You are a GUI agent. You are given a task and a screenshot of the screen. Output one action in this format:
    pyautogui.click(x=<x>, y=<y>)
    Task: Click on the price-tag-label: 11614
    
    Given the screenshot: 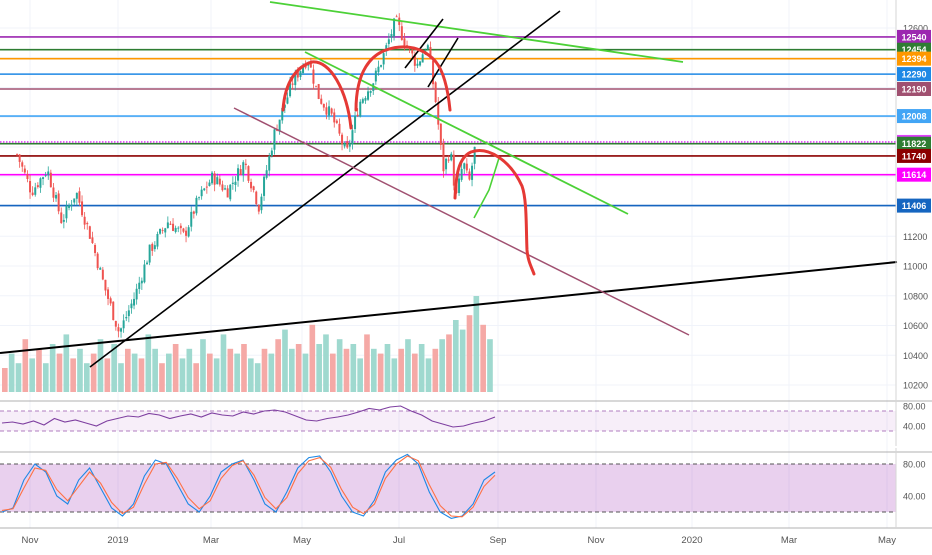 What is the action you would take?
    pyautogui.click(x=914, y=175)
    